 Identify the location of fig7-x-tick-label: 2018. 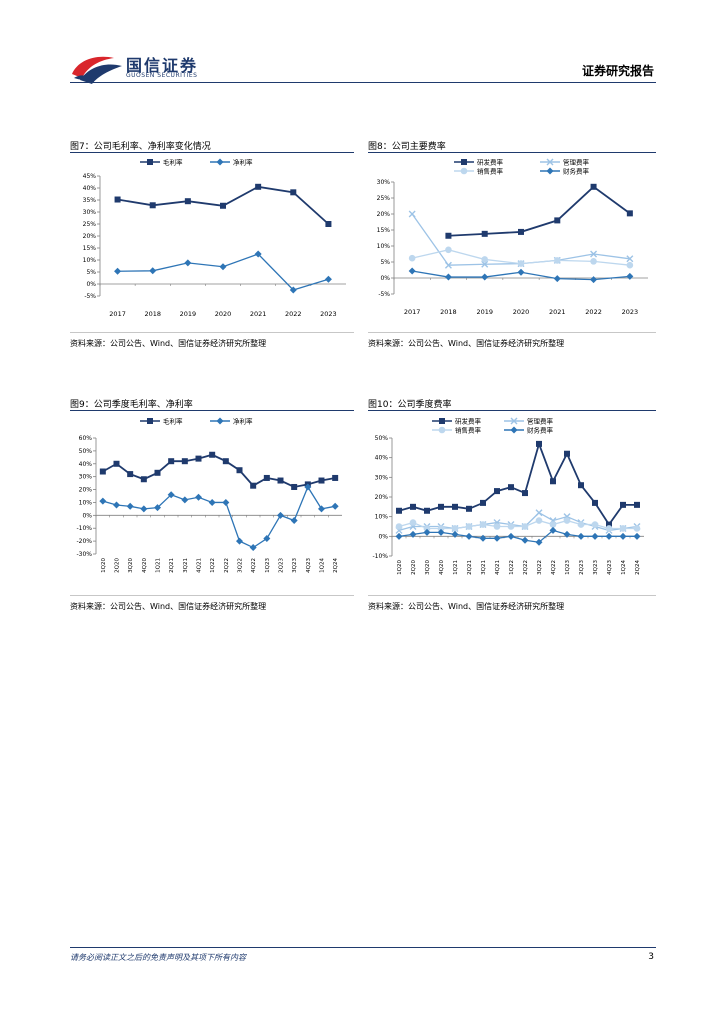
(152, 314).